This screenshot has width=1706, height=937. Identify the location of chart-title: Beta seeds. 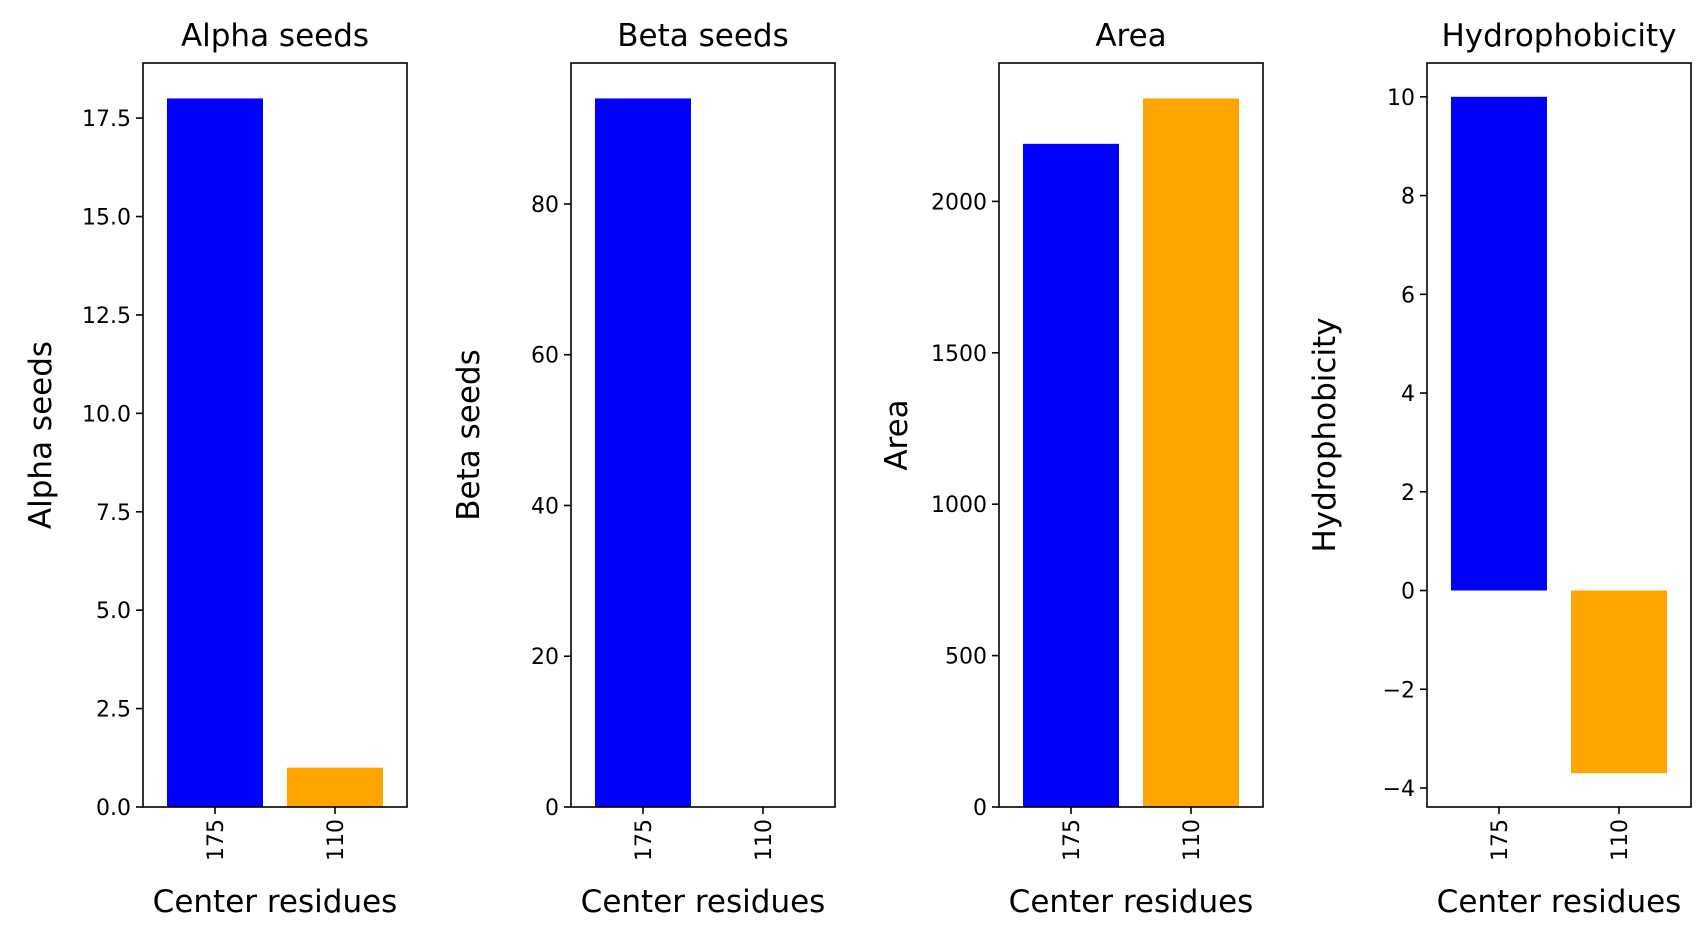
(702, 36).